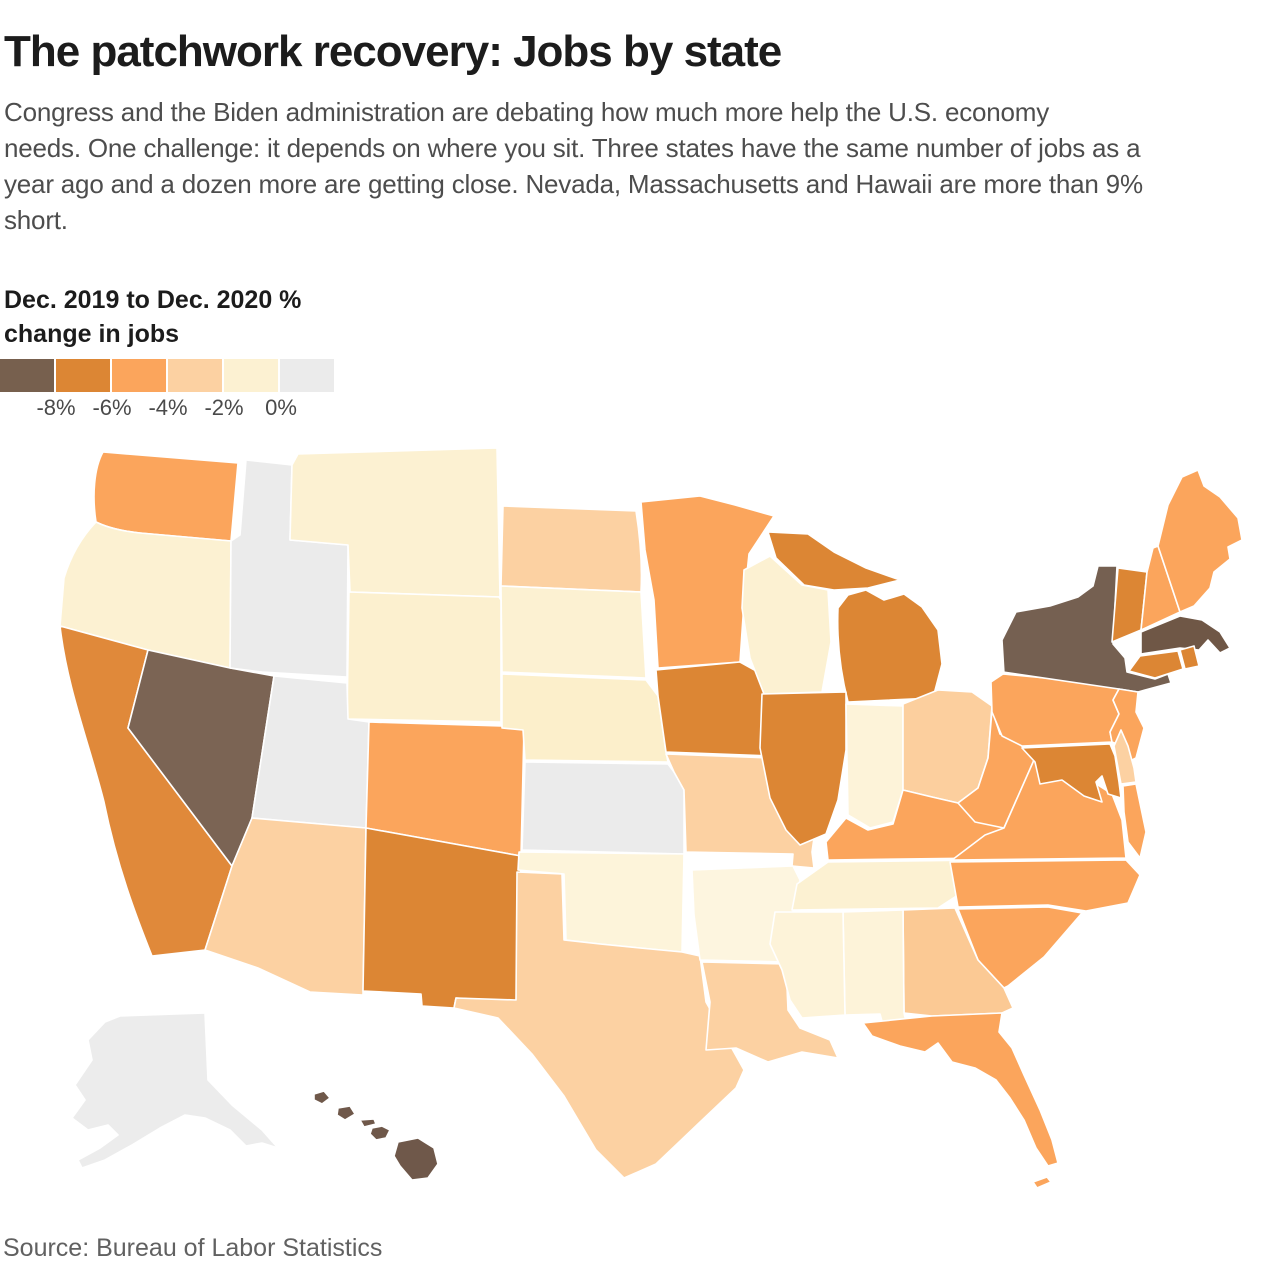 The image size is (1288, 1288). What do you see at coordinates (56, 407) in the screenshot?
I see `legend-tick: -8%` at bounding box center [56, 407].